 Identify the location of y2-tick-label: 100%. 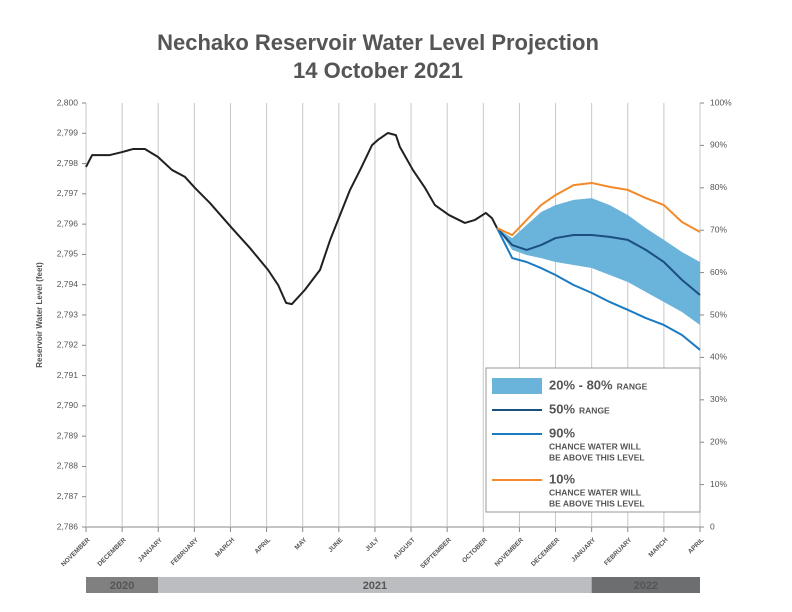
(721, 102).